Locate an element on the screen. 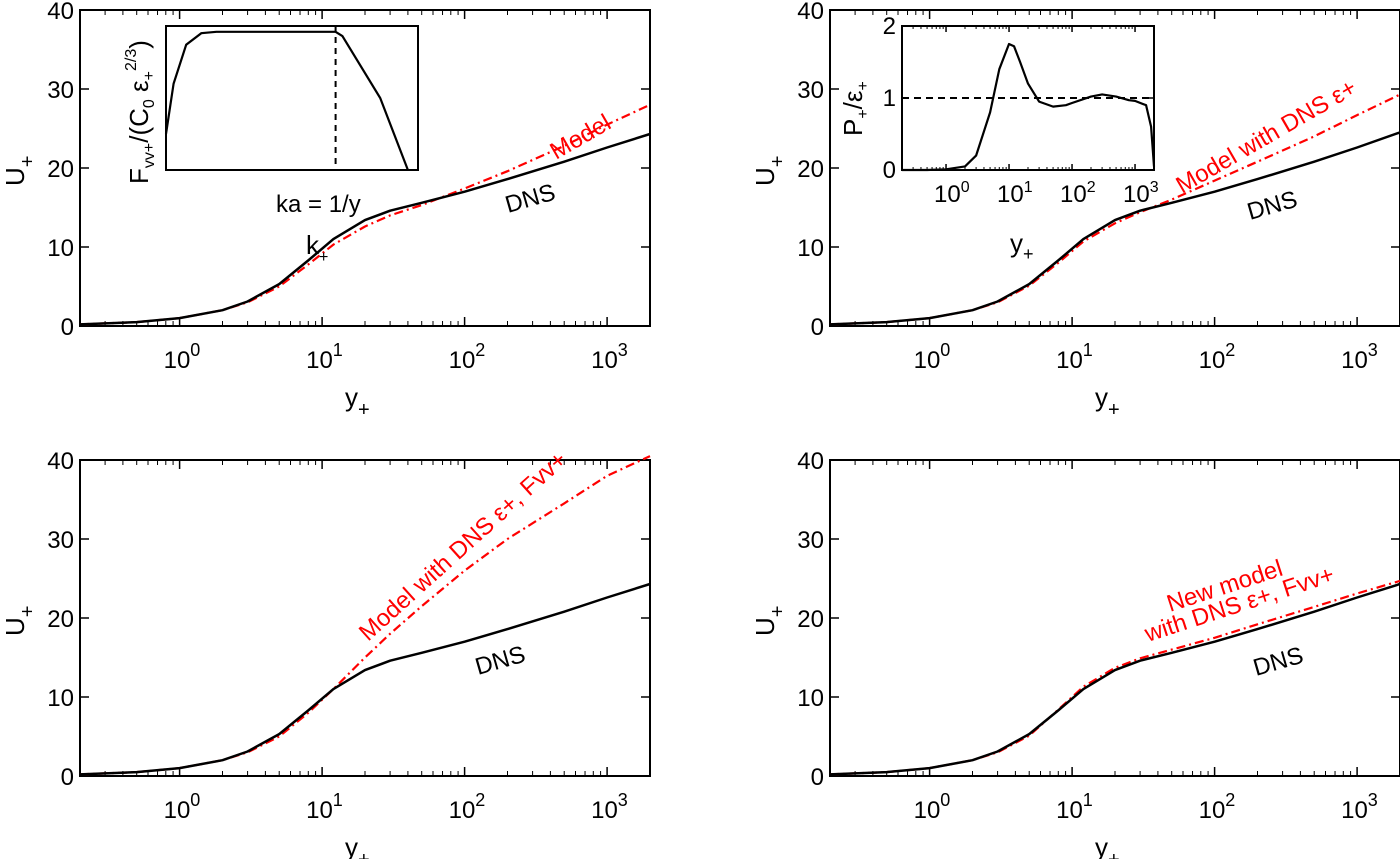 This screenshot has width=1400, height=859. inset-plot-area is located at coordinates (286, 98).